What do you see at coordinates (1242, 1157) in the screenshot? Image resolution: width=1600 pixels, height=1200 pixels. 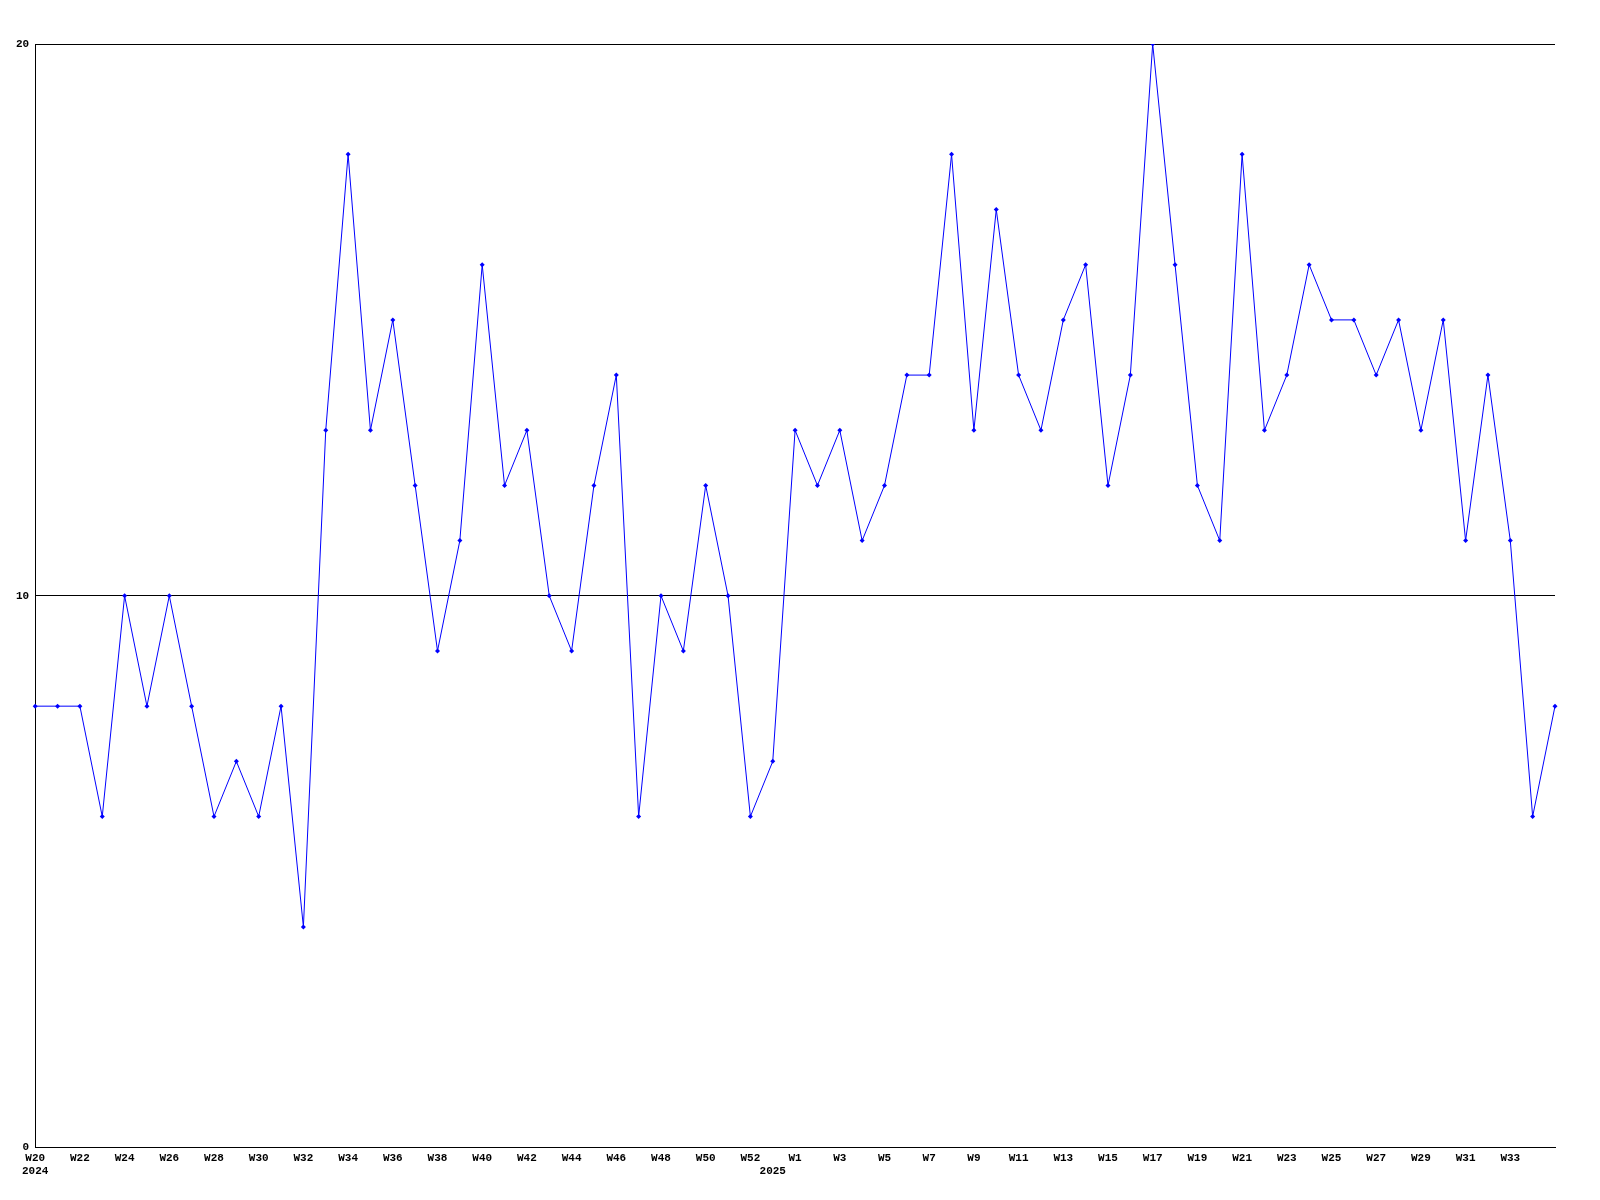 I see `x-tick-label: W21` at bounding box center [1242, 1157].